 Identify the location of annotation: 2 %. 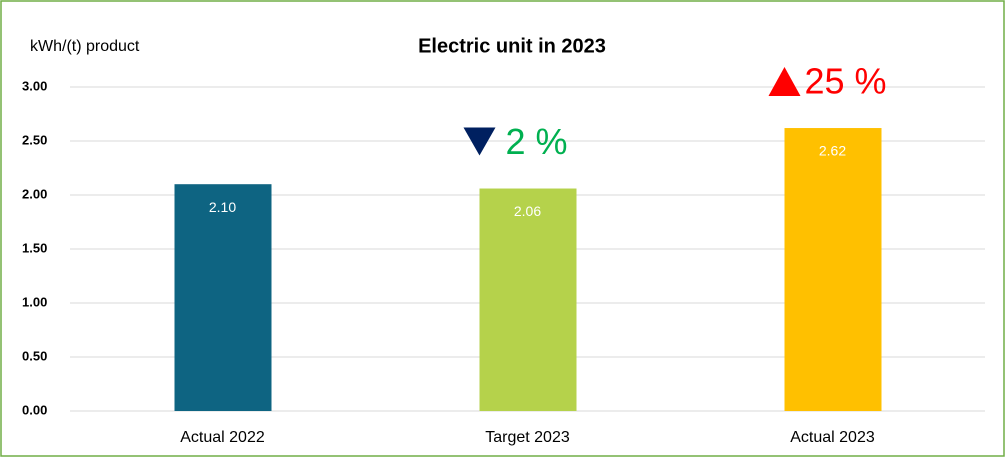
(537, 141).